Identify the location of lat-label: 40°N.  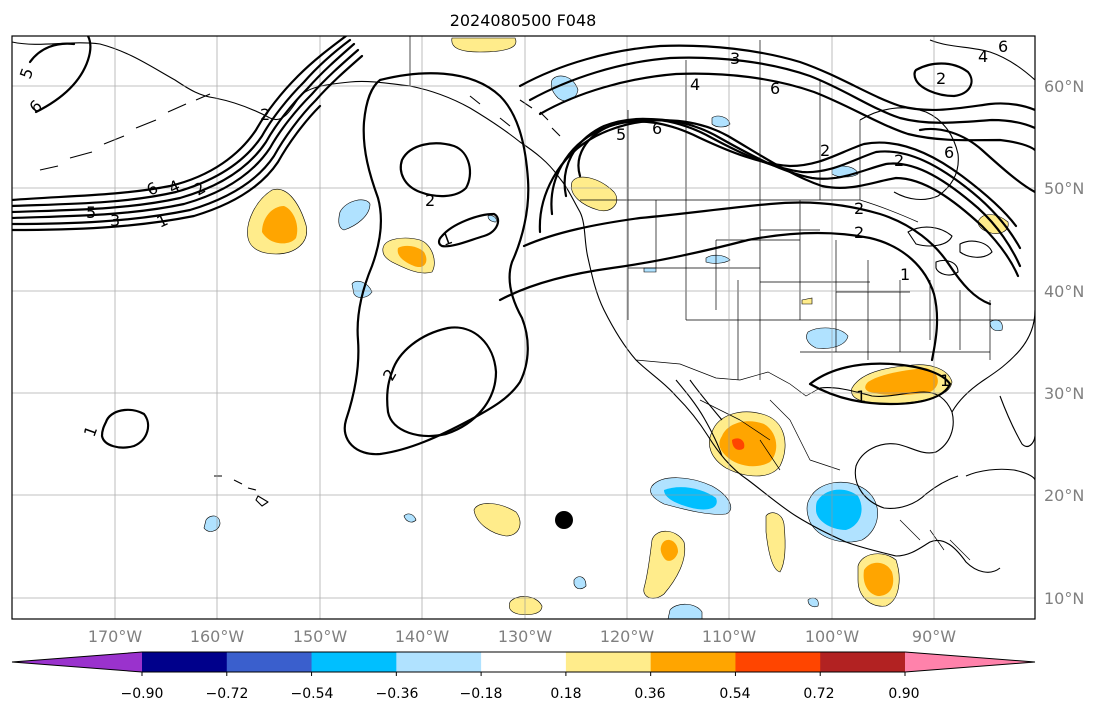
(1064, 291).